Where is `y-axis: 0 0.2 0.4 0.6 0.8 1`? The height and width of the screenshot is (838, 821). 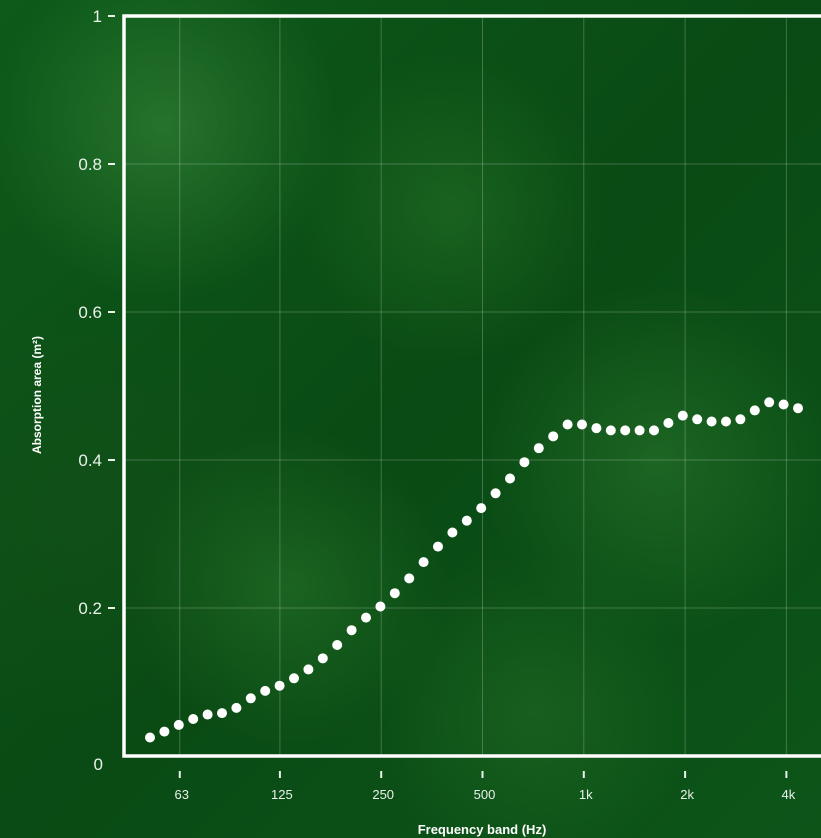 y-axis: 0 0.2 0.4 0.6 0.8 1 is located at coordinates (96, 390).